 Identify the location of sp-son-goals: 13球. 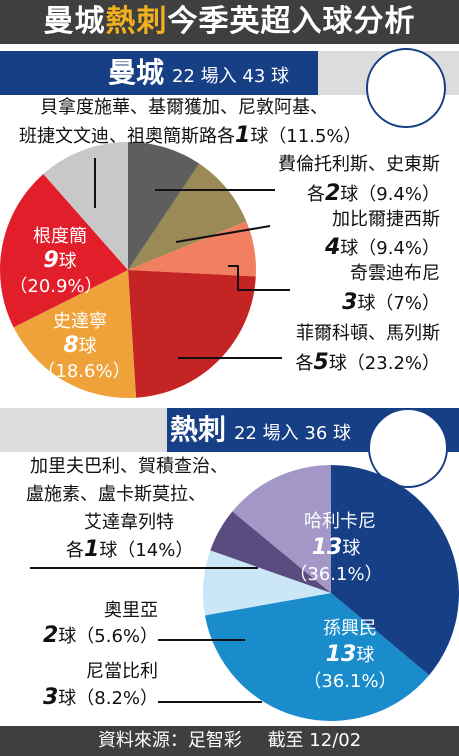
(350, 654).